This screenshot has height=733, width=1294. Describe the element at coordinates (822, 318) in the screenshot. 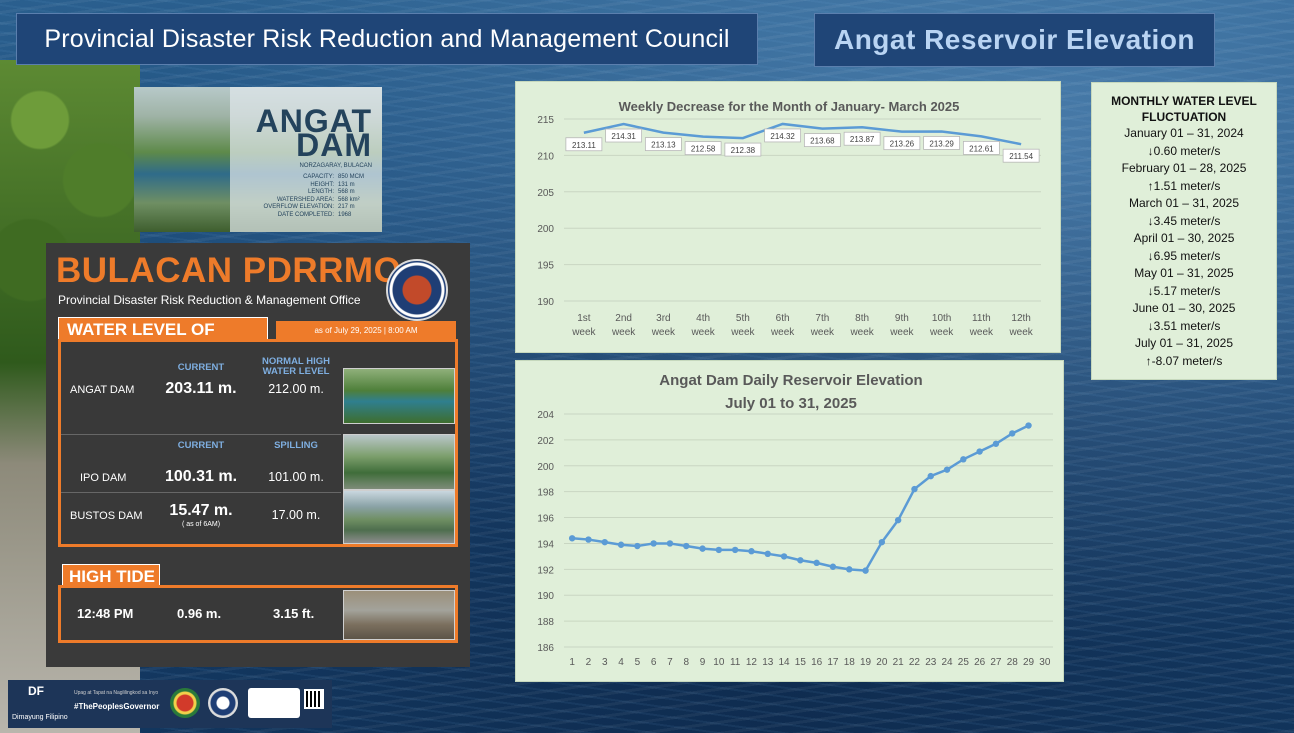

I see `x-tick-label: 7th` at that location.